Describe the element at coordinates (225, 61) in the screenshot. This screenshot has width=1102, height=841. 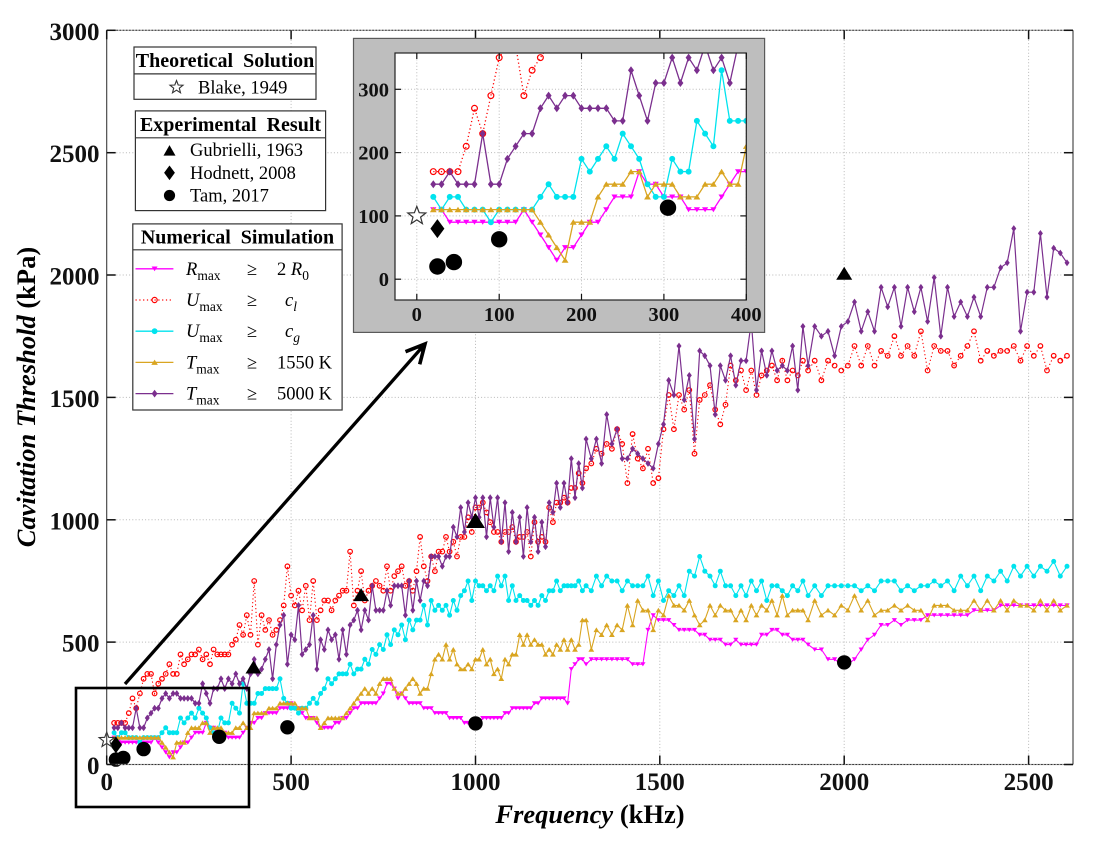
I see `svg-text: Theoretical Solution` at that location.